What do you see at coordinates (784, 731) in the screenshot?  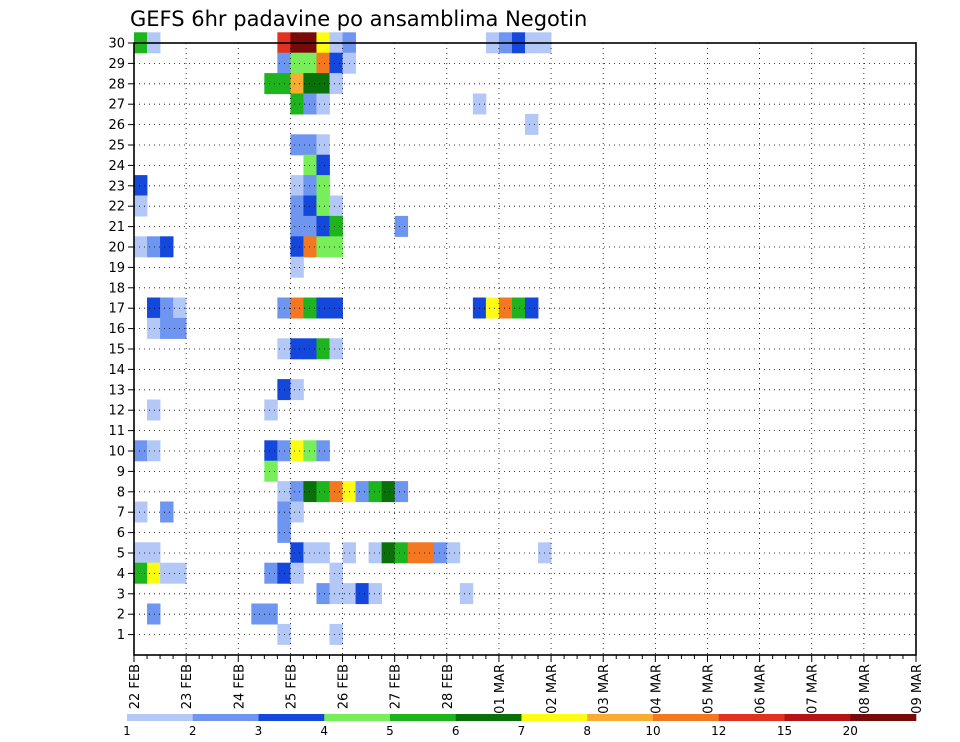 I see `colorbar-label: 15` at bounding box center [784, 731].